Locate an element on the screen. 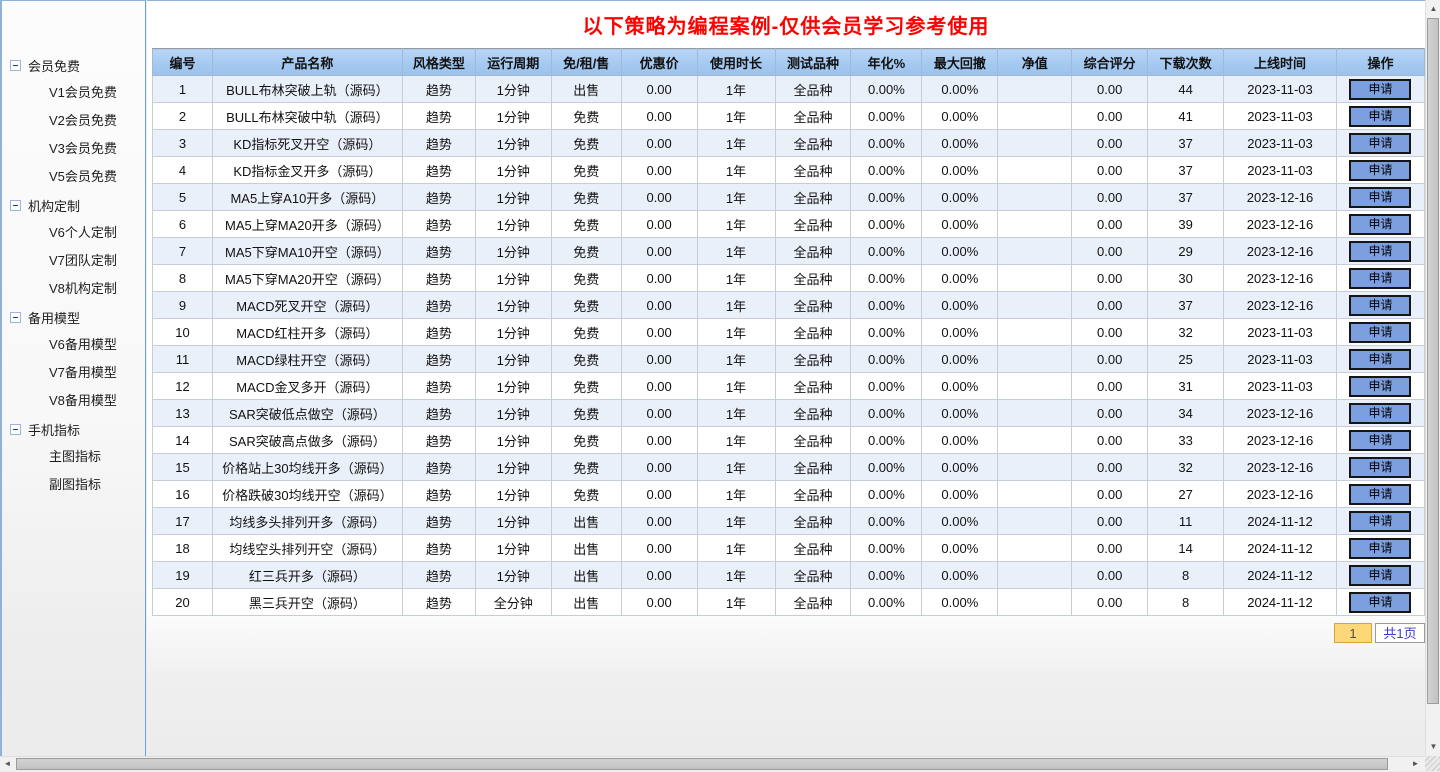 This screenshot has height=772, width=1440. page-number-button: 1 is located at coordinates (1353, 633).